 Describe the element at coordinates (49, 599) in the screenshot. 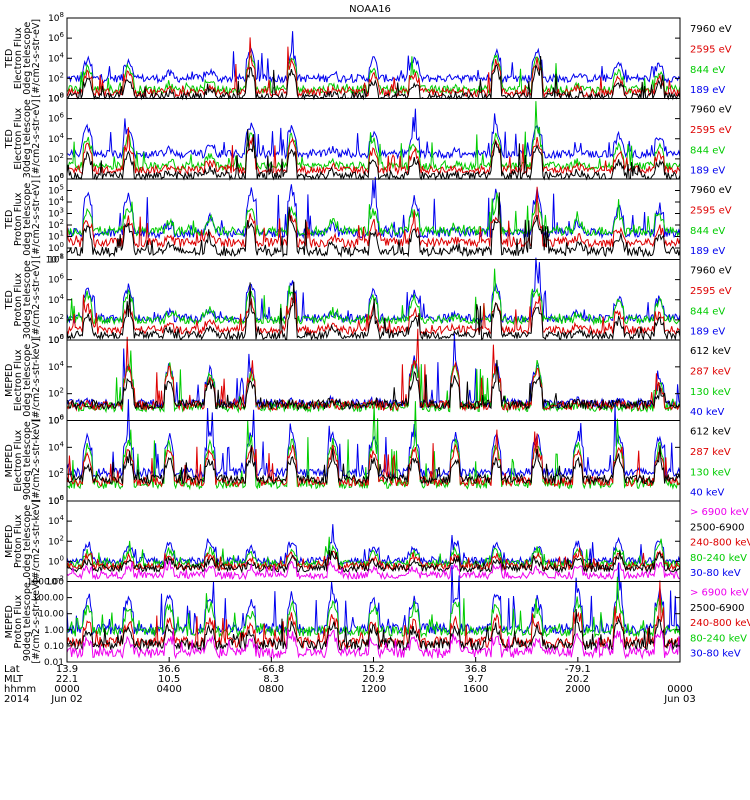

I see `y-tick-label: 100.00` at that location.